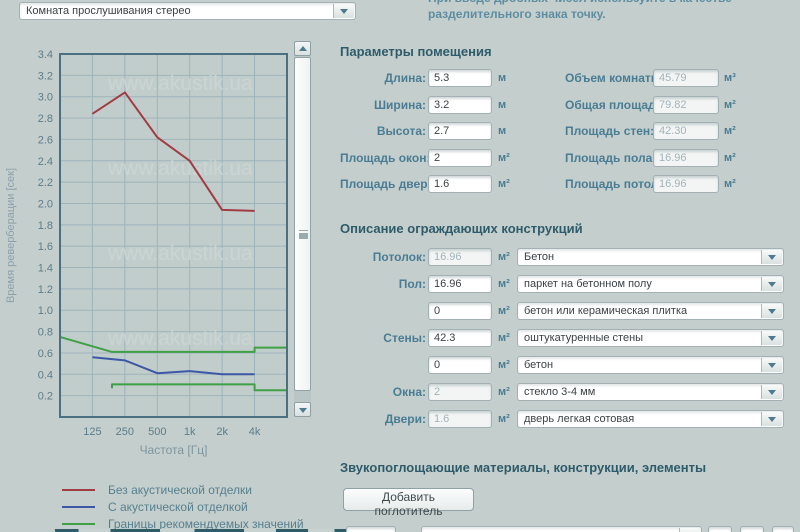 The height and width of the screenshot is (532, 800). Describe the element at coordinates (92, 432) in the screenshot. I see `svg-text: 125` at that location.